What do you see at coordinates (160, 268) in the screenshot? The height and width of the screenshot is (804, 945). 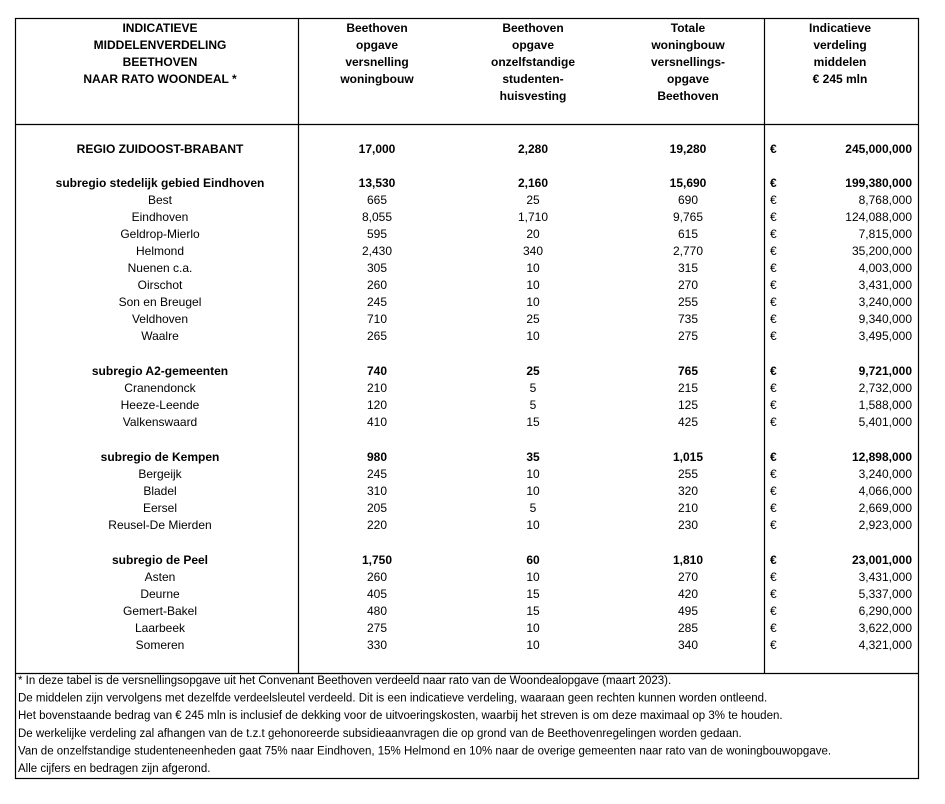 I see `row-label: Nuenen c.a.` at bounding box center [160, 268].